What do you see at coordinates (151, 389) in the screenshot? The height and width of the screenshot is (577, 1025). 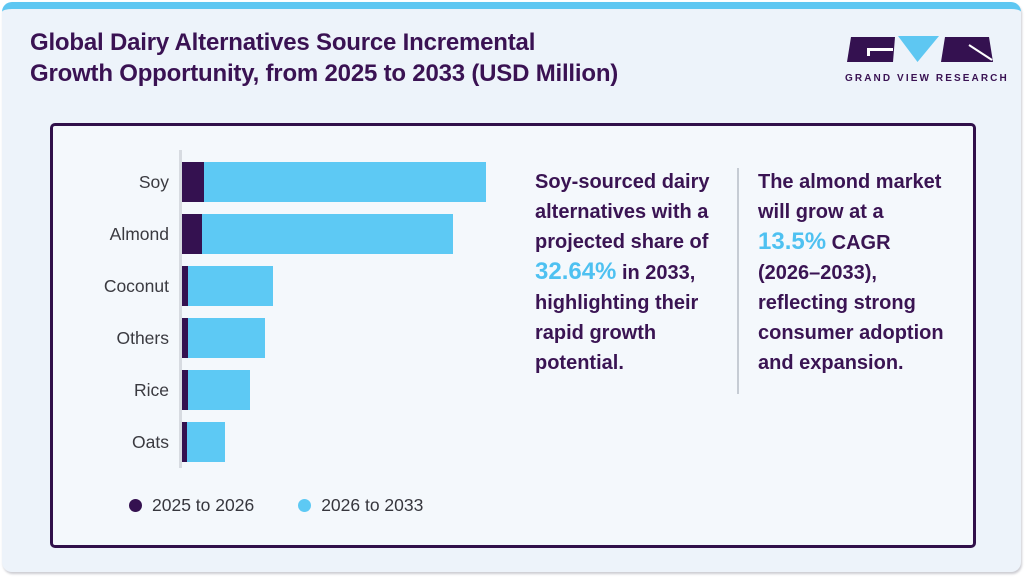 I see `category-label: Rice` at bounding box center [151, 389].